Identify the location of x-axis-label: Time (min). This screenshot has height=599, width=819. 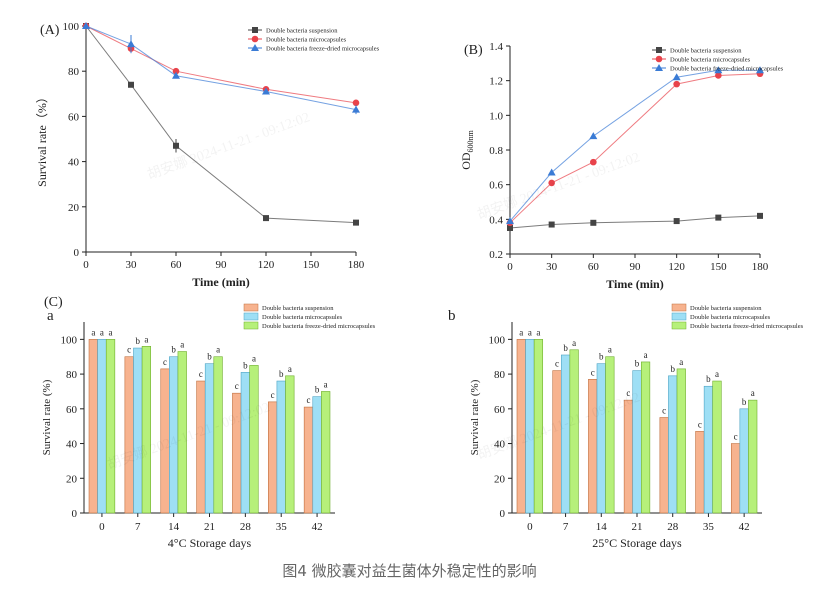
(634, 284).